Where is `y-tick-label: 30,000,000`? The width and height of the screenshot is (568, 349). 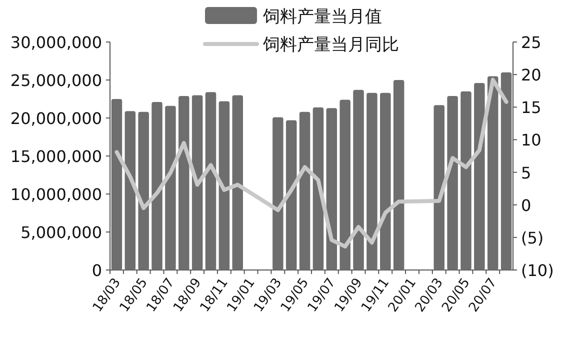 y-tick-label: 30,000,000 is located at coordinates (56, 42).